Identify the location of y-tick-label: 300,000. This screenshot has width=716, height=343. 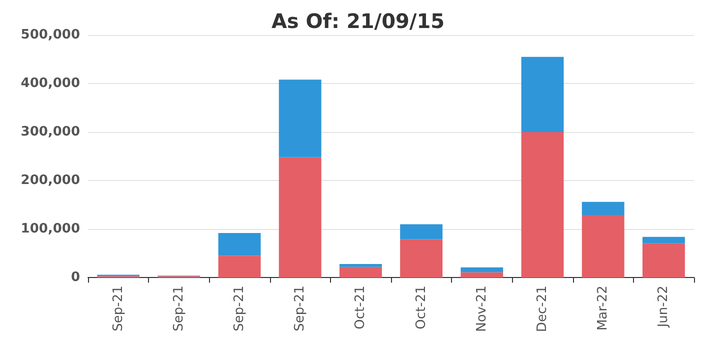
(50, 132).